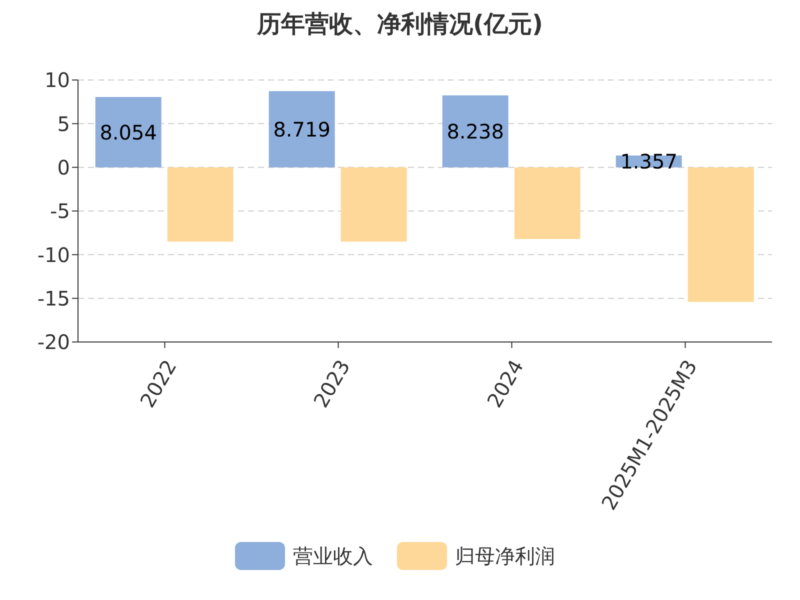  I want to click on y-tick-label: -10, so click(53, 254).